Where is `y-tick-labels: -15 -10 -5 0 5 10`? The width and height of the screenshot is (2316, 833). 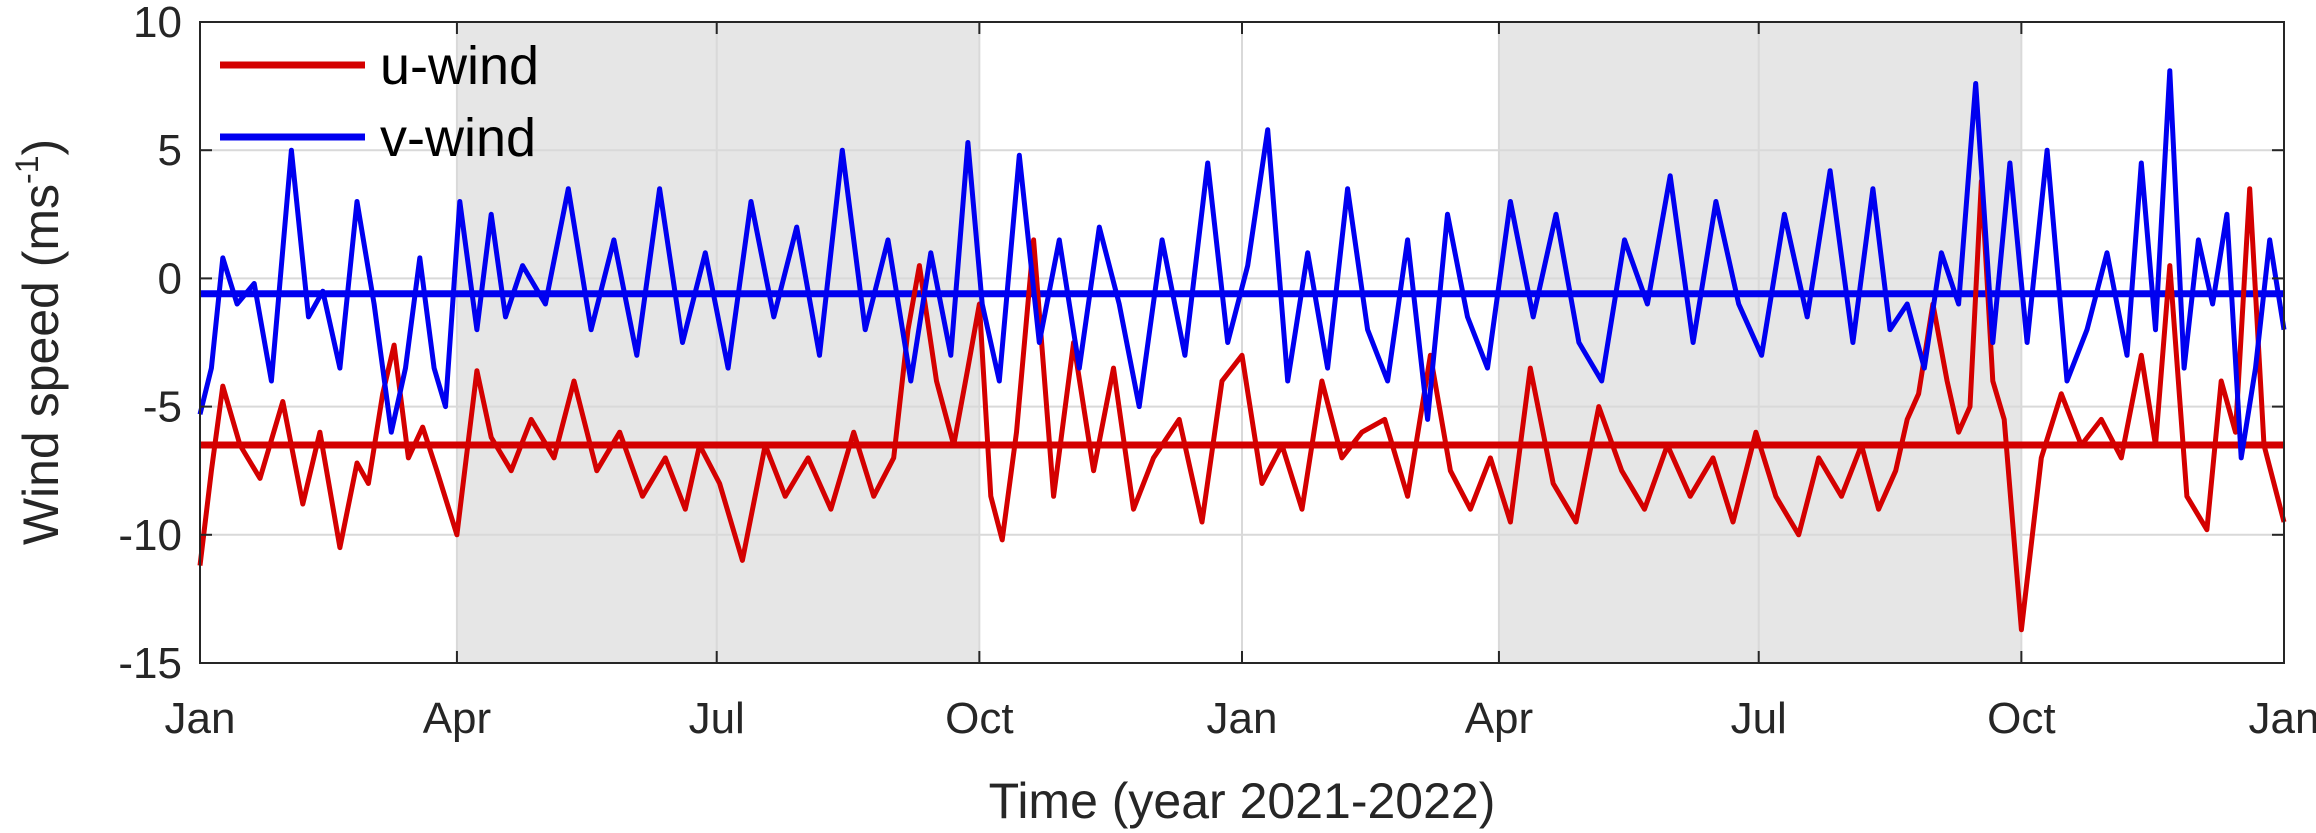
y-tick-labels: -15 -10 -5 0 5 10 is located at coordinates (150, 344).